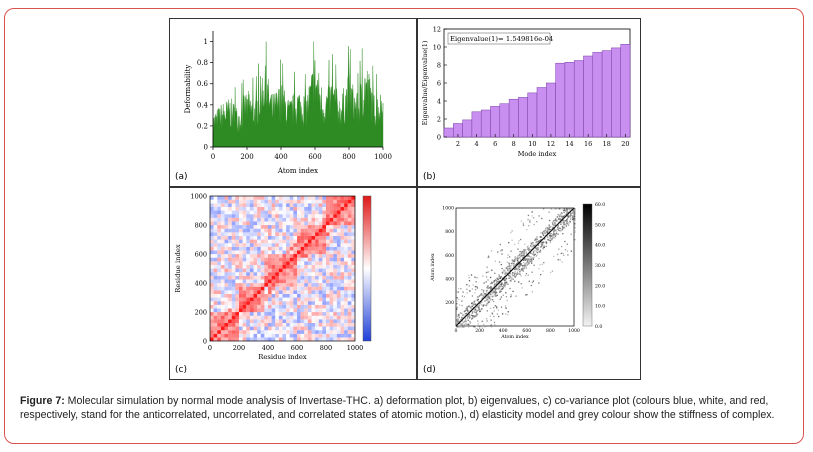 The image size is (813, 452). Describe the element at coordinates (439, 137) in the screenshot. I see `y-tick-label: 0` at that location.